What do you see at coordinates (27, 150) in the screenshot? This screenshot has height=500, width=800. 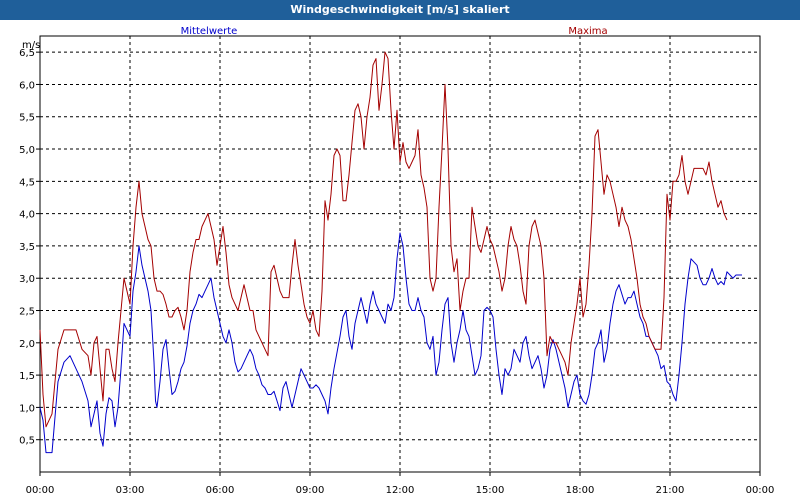 I see `y-tick-label: 5,0` at bounding box center [27, 150].